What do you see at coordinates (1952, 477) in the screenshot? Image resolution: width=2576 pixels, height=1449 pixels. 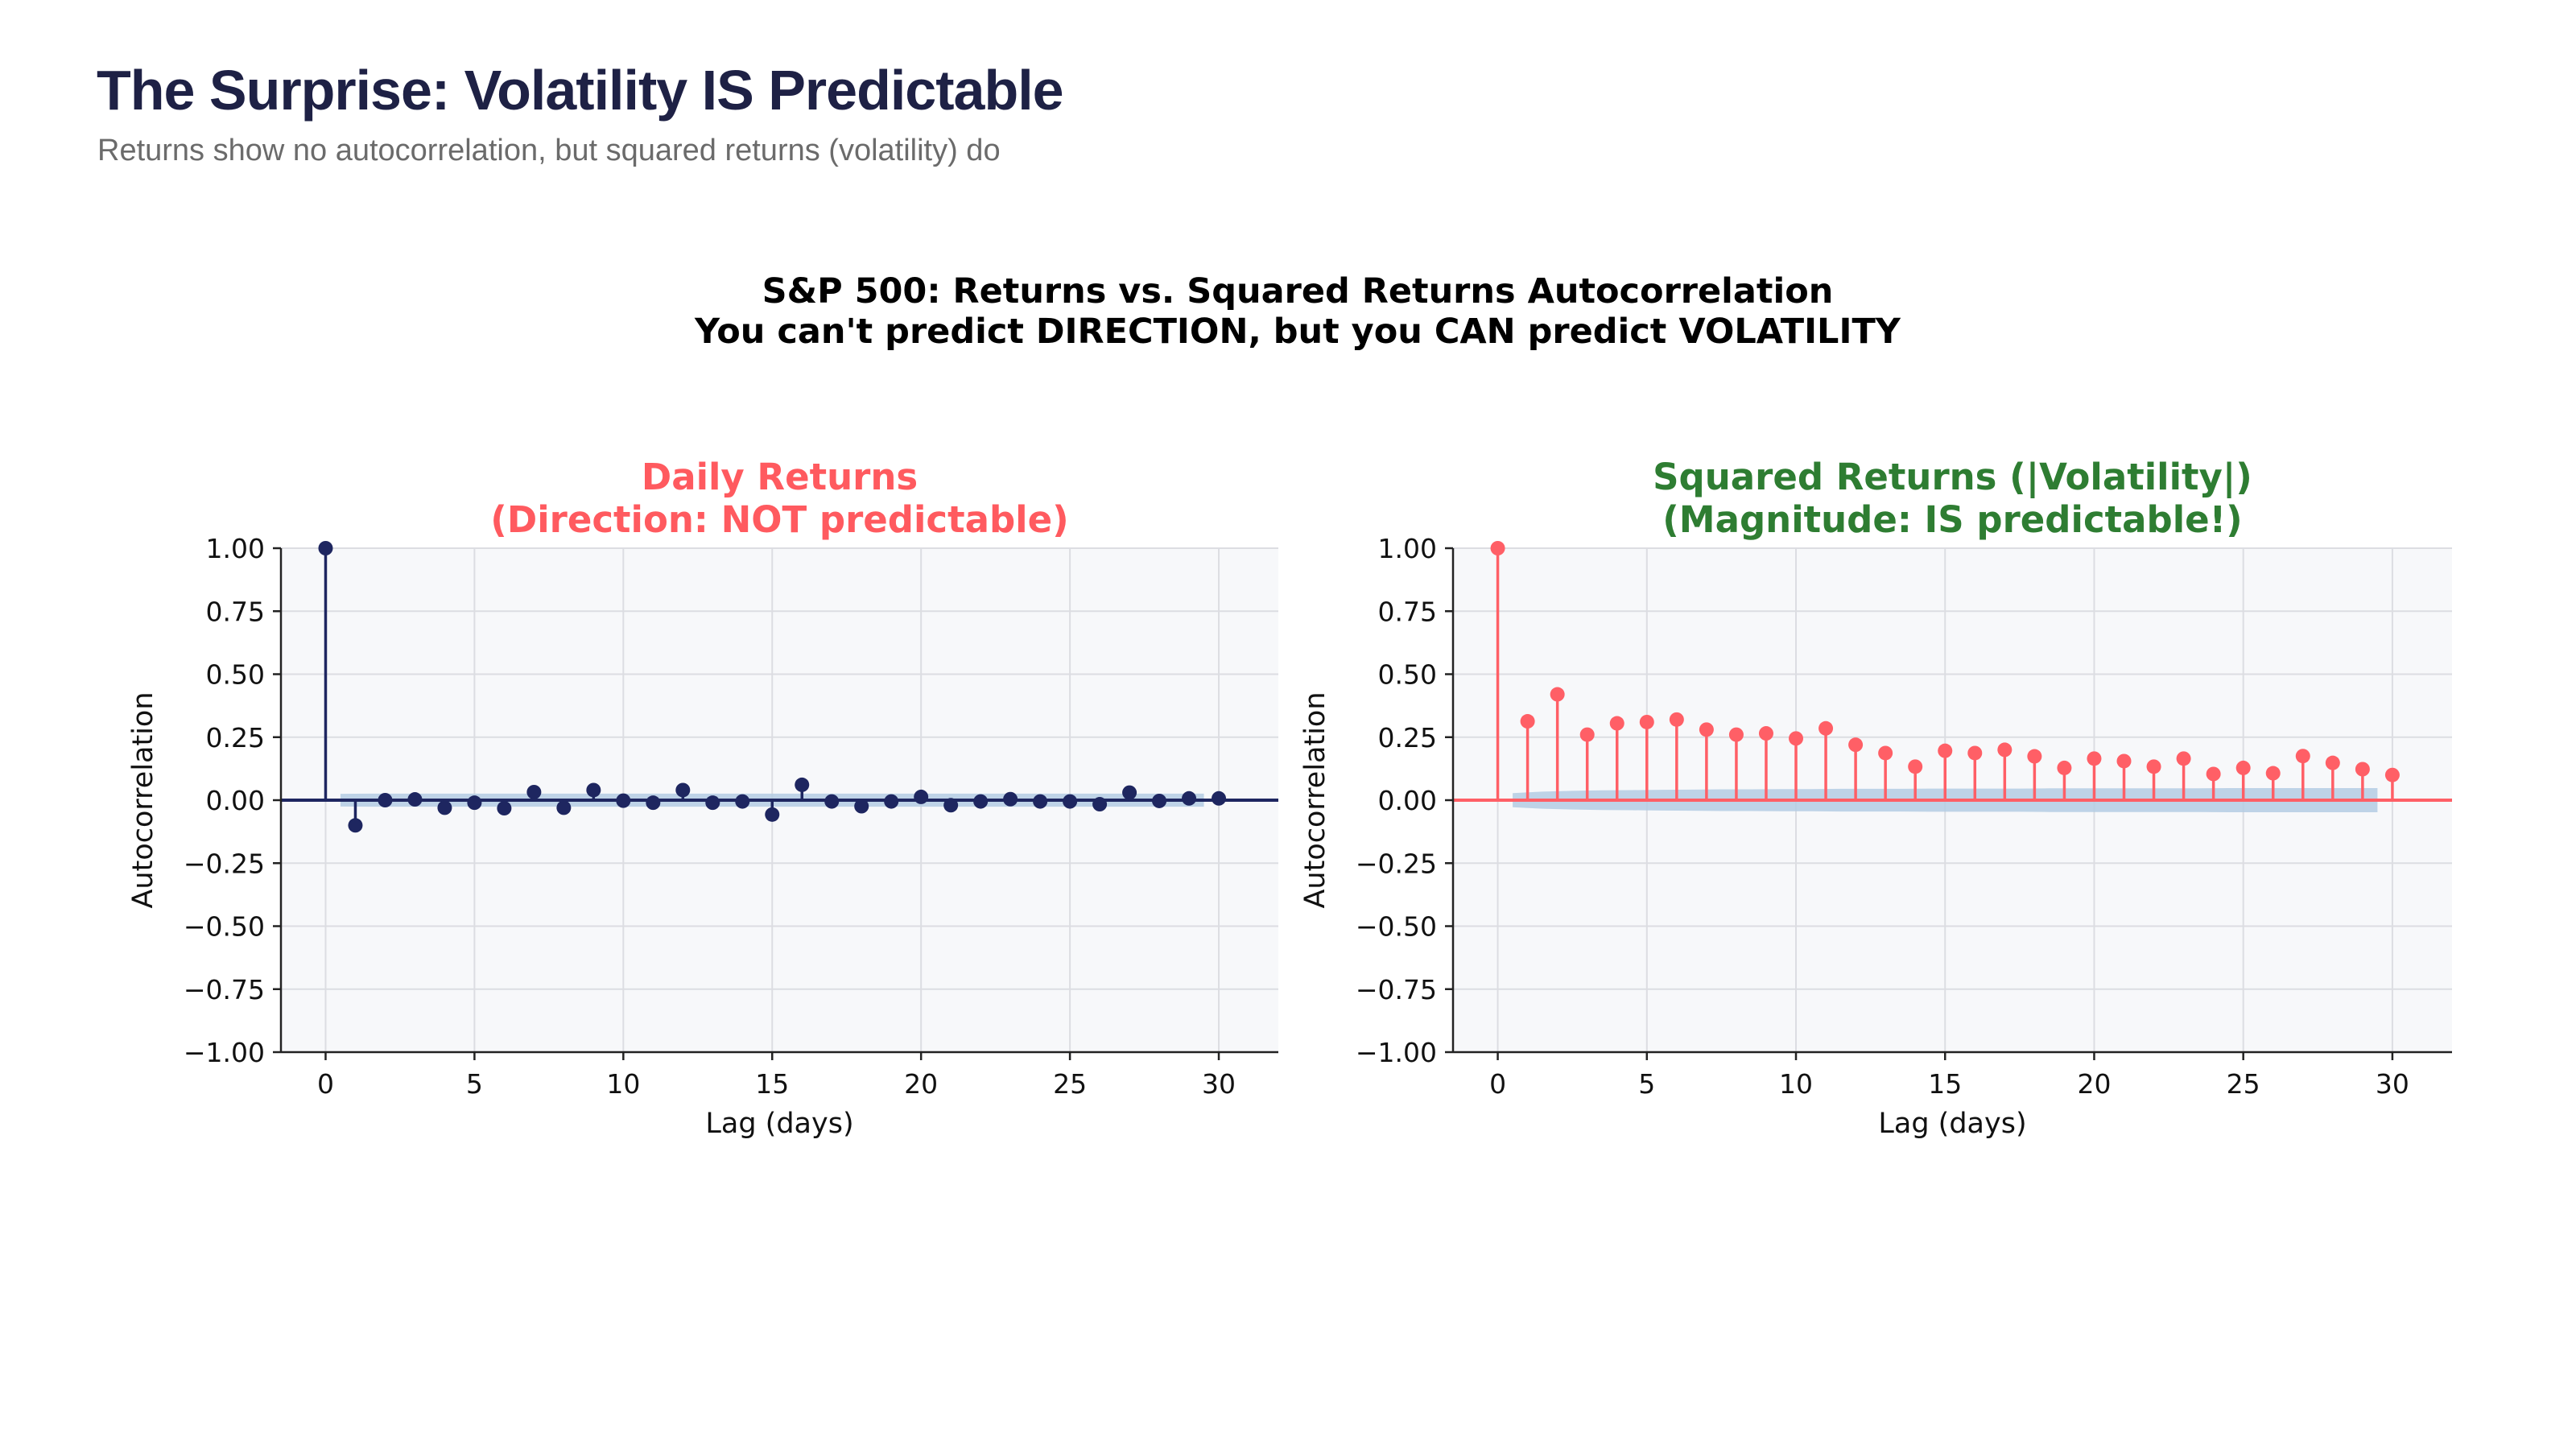 I see `chart-title-line1: Squared Returns (|Volatility|)` at bounding box center [1952, 477].